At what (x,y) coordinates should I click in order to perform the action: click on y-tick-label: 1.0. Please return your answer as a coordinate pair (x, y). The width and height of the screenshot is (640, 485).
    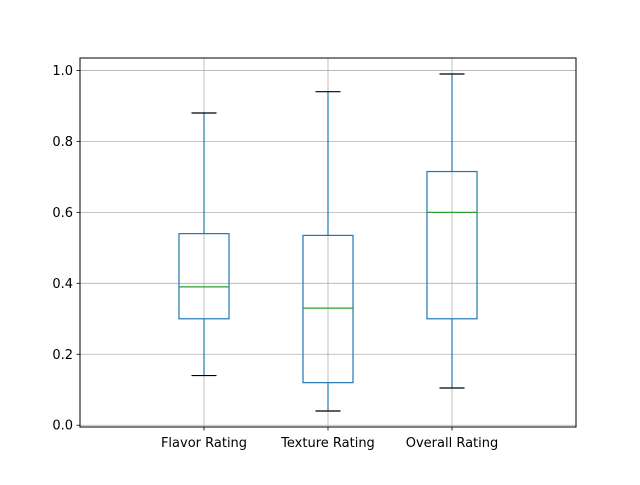
    Looking at the image, I should click on (62, 71).